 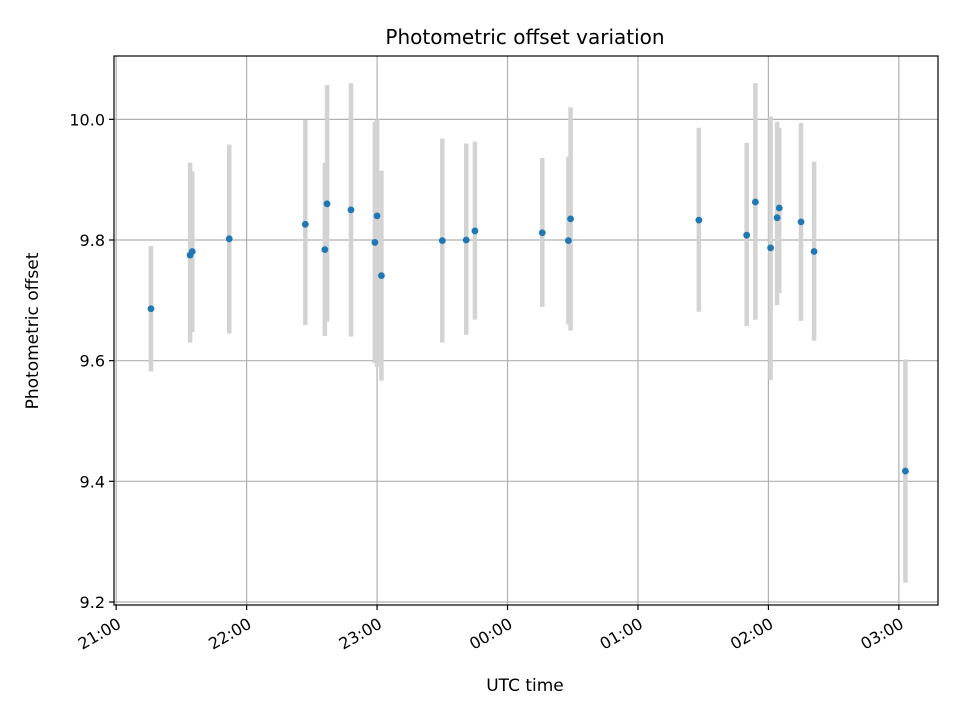 What do you see at coordinates (92, 481) in the screenshot?
I see `y-tick-label: 9.4` at bounding box center [92, 481].